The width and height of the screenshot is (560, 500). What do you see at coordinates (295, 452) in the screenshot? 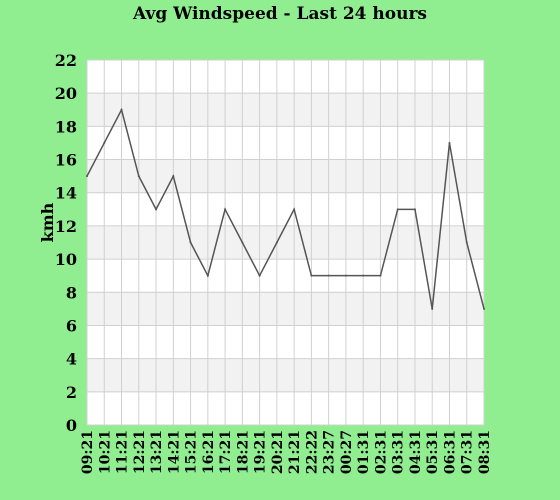
I see `x-tick-label: 21:21` at bounding box center [295, 452].